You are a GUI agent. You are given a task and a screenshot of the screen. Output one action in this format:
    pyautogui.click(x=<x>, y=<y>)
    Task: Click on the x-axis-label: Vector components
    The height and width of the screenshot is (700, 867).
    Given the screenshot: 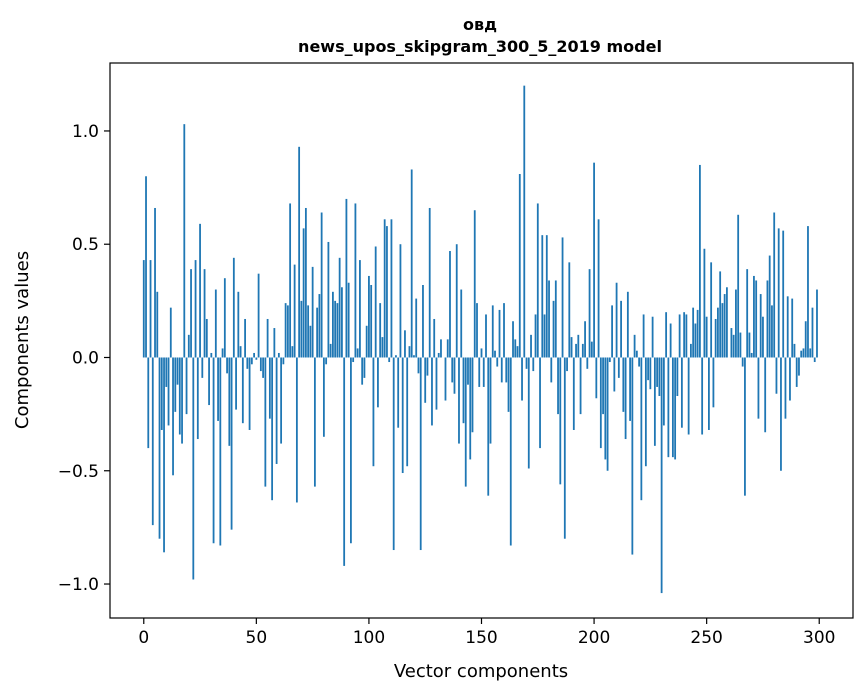 What is the action you would take?
    pyautogui.click(x=481, y=671)
    